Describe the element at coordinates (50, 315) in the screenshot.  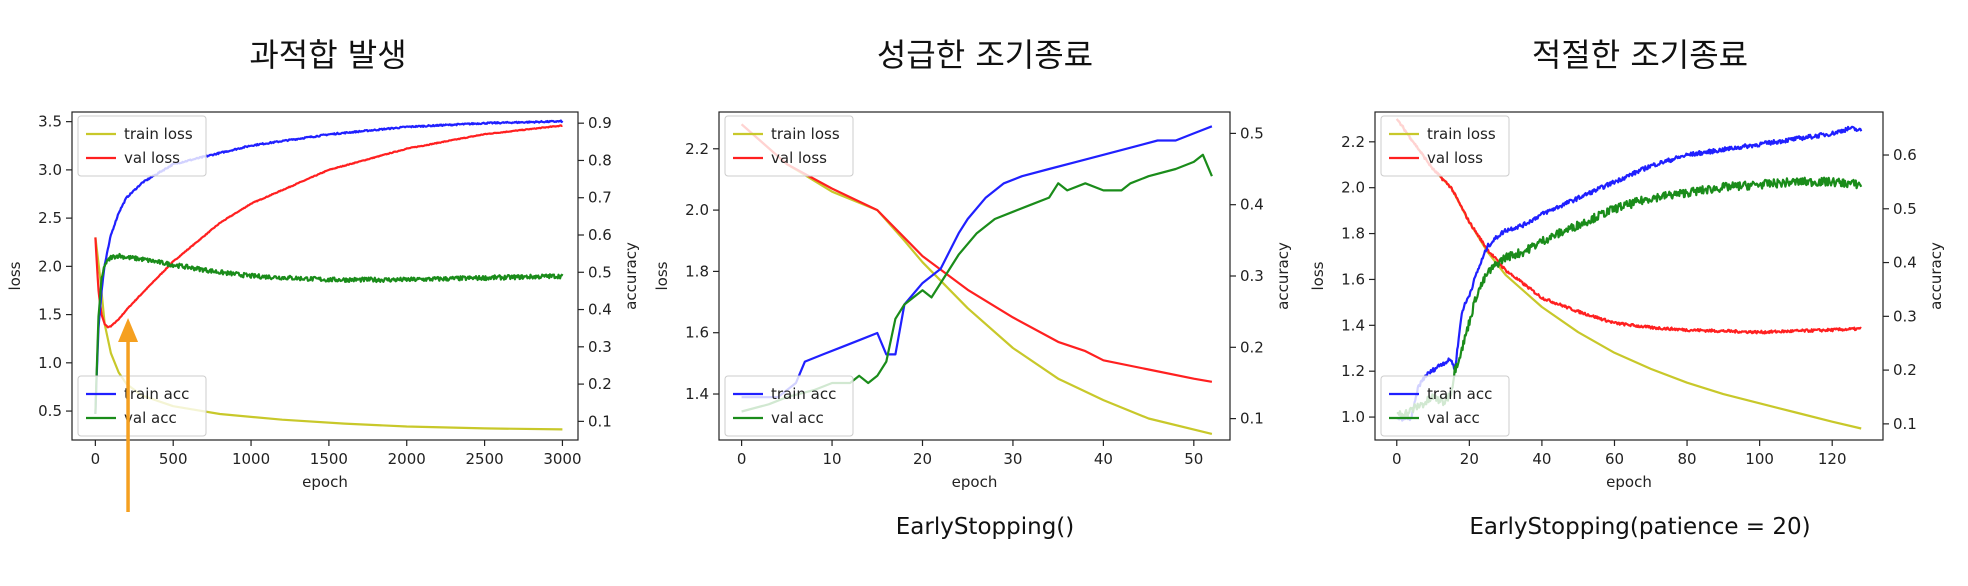
I see `y-left-tick-label: 1.5` at that location.